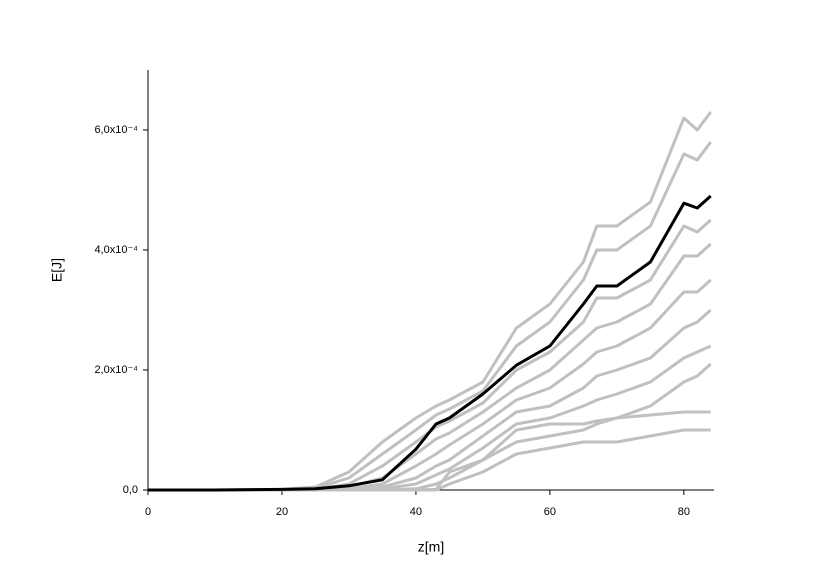 This screenshot has width=830, height=588. Describe the element at coordinates (431, 547) in the screenshot. I see `x-axis-title: z[m]` at that location.